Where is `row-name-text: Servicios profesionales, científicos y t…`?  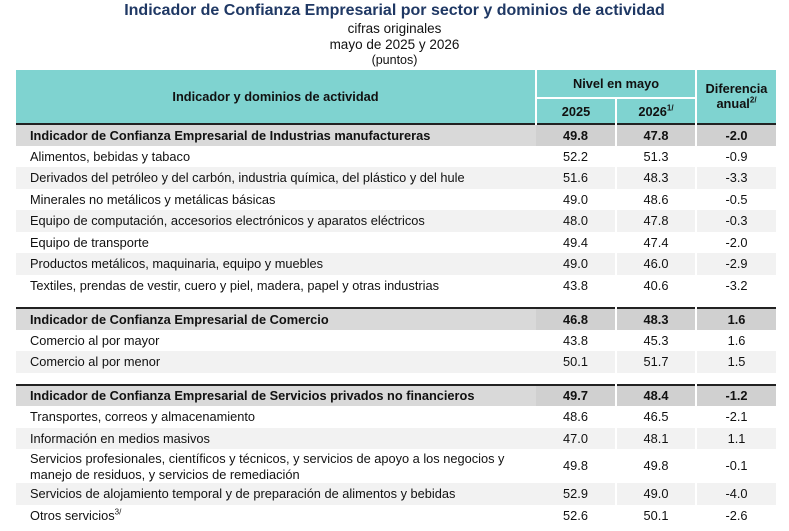
row-name-text: Servicios profesionales, científicos y t… is located at coordinates (267, 466).